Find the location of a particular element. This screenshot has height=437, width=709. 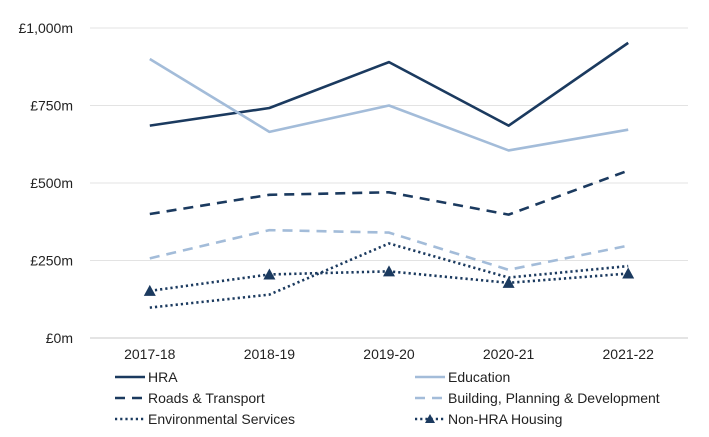

legend-item: Non-HRA Housing is located at coordinates (488, 419).